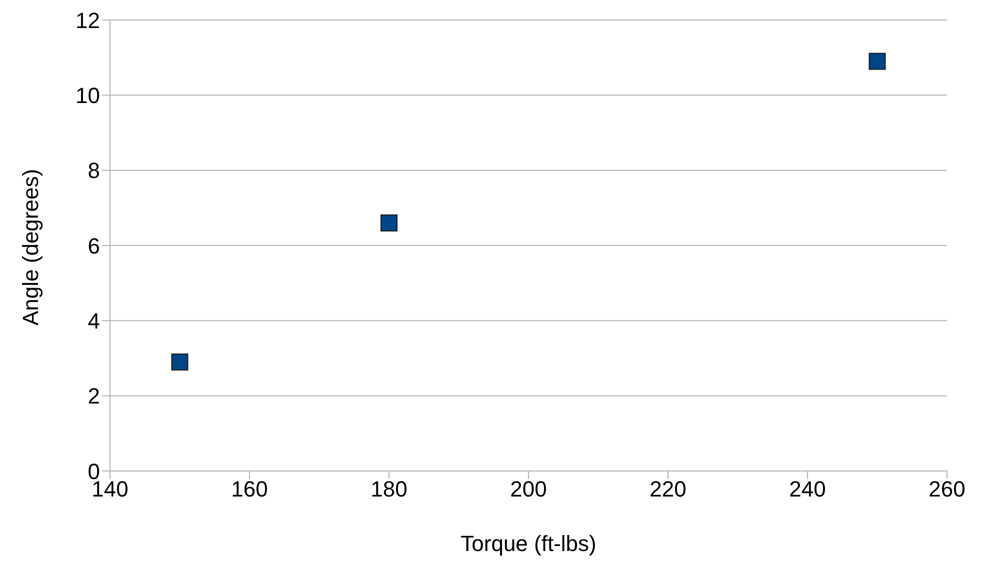 This screenshot has width=985, height=571. What do you see at coordinates (528, 489) in the screenshot?
I see `x-tick-label: 200` at bounding box center [528, 489].